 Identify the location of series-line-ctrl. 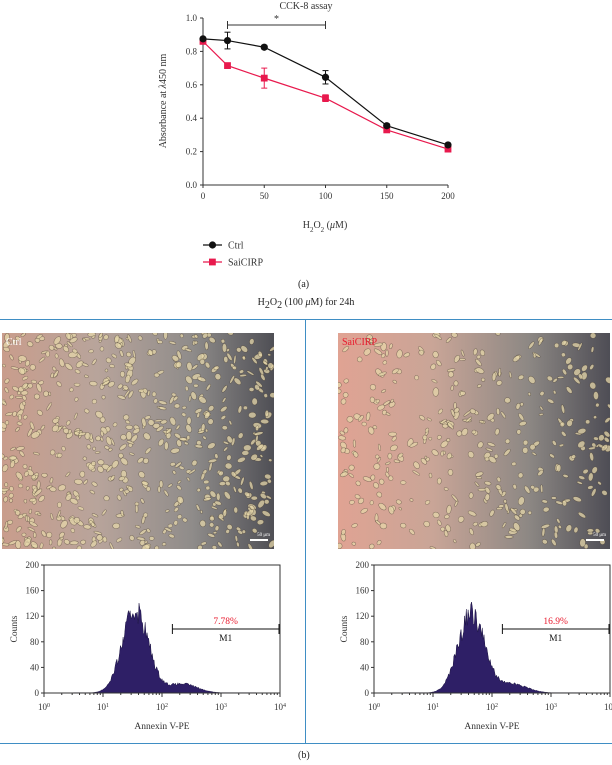
(325, 92).